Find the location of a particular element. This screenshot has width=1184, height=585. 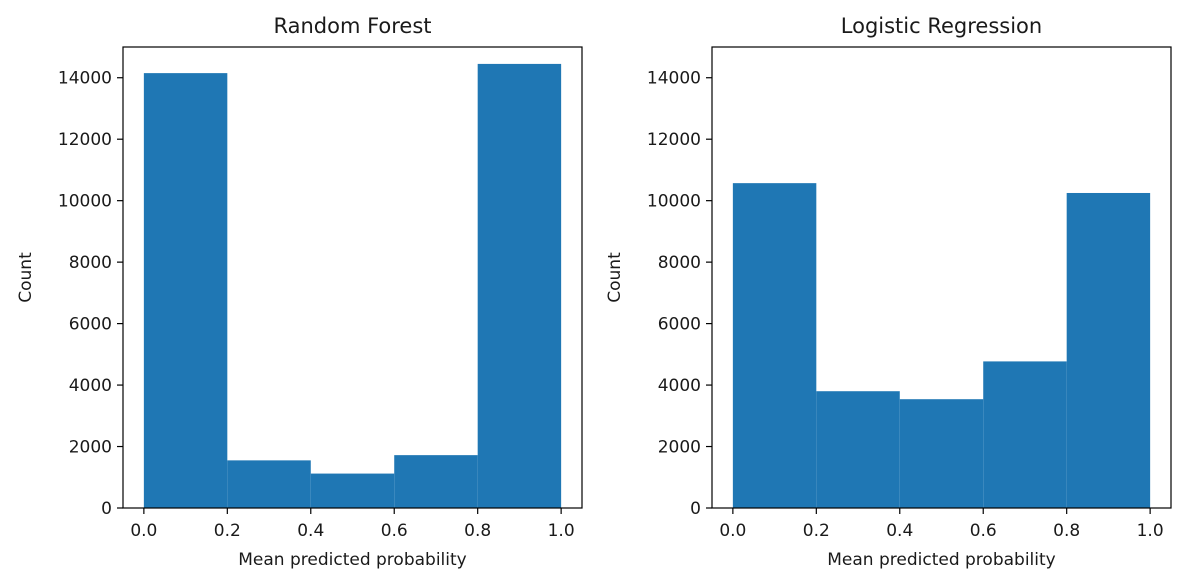

chart-title: Logistic Regression is located at coordinates (941, 26).